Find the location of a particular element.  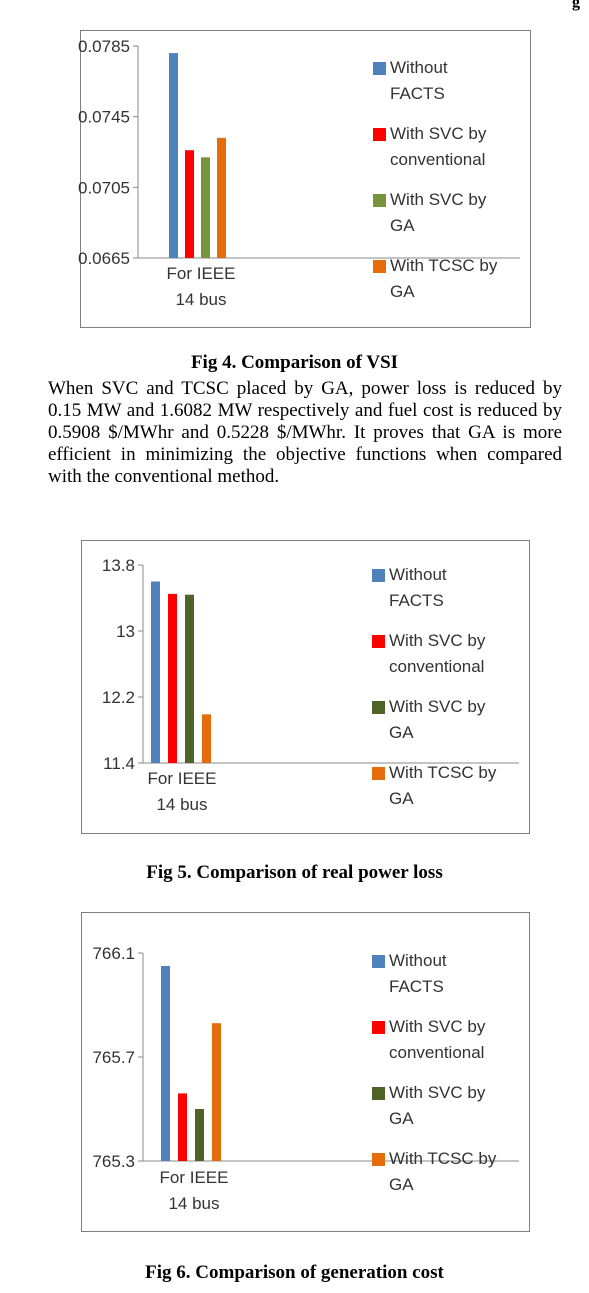

y-tick-label: 12.2 is located at coordinates (118, 697).